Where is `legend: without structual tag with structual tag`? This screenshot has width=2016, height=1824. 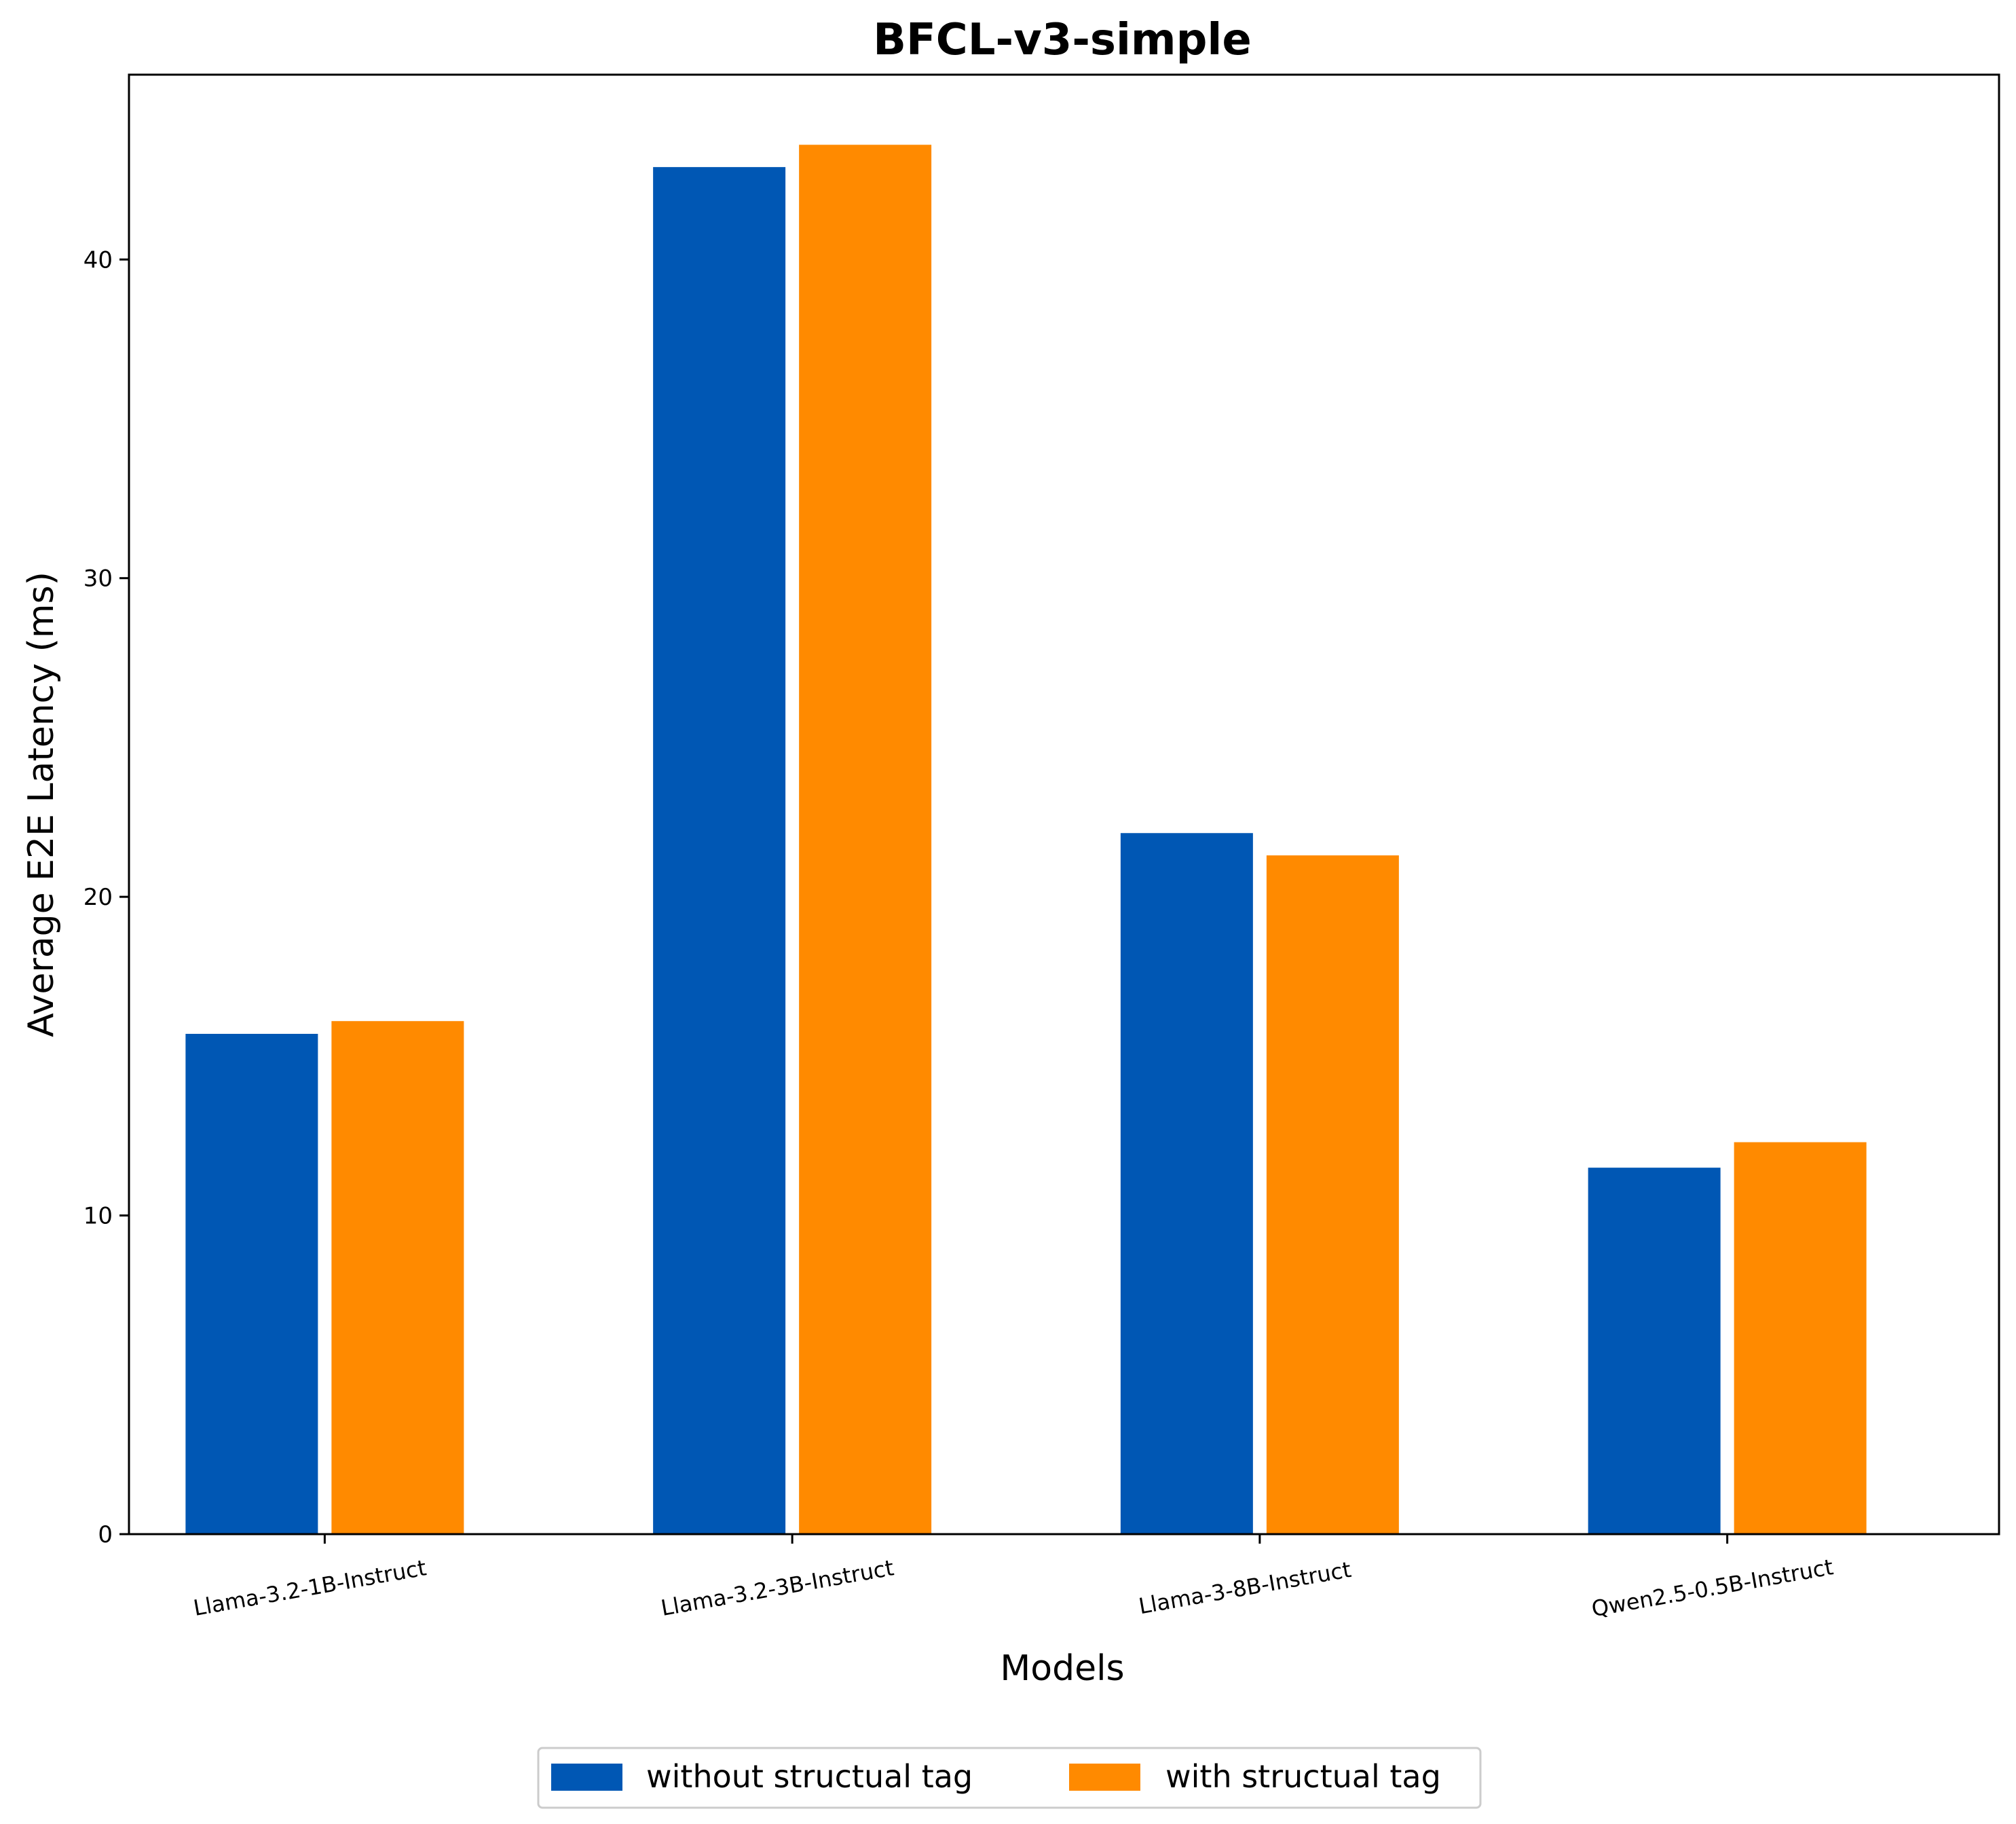 legend: without structual tag with structual tag is located at coordinates (1010, 1778).